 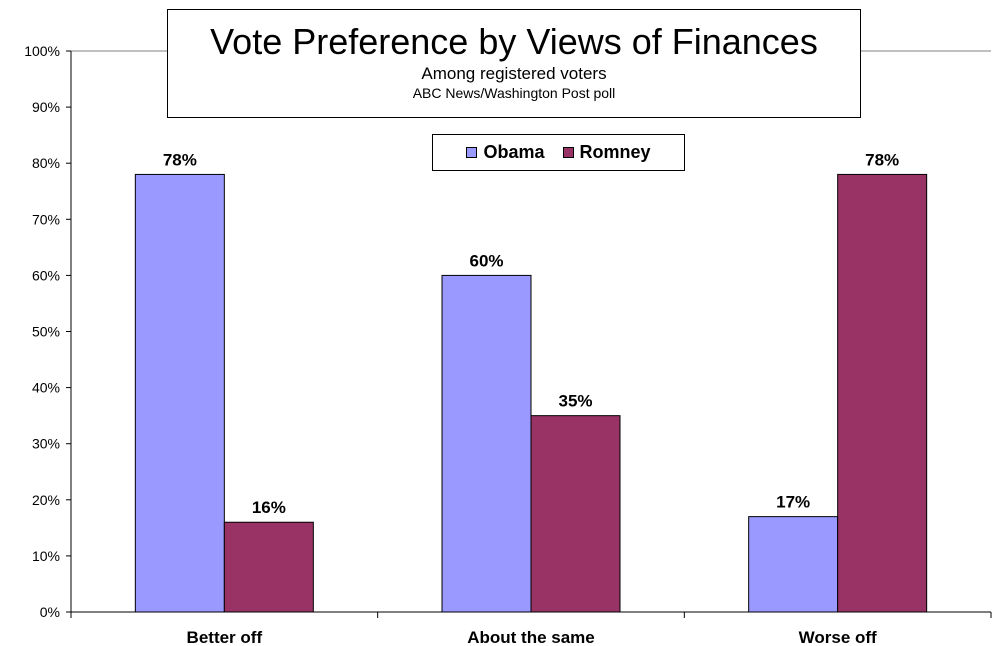 I want to click on legend-swatch-romney, so click(x=568, y=152).